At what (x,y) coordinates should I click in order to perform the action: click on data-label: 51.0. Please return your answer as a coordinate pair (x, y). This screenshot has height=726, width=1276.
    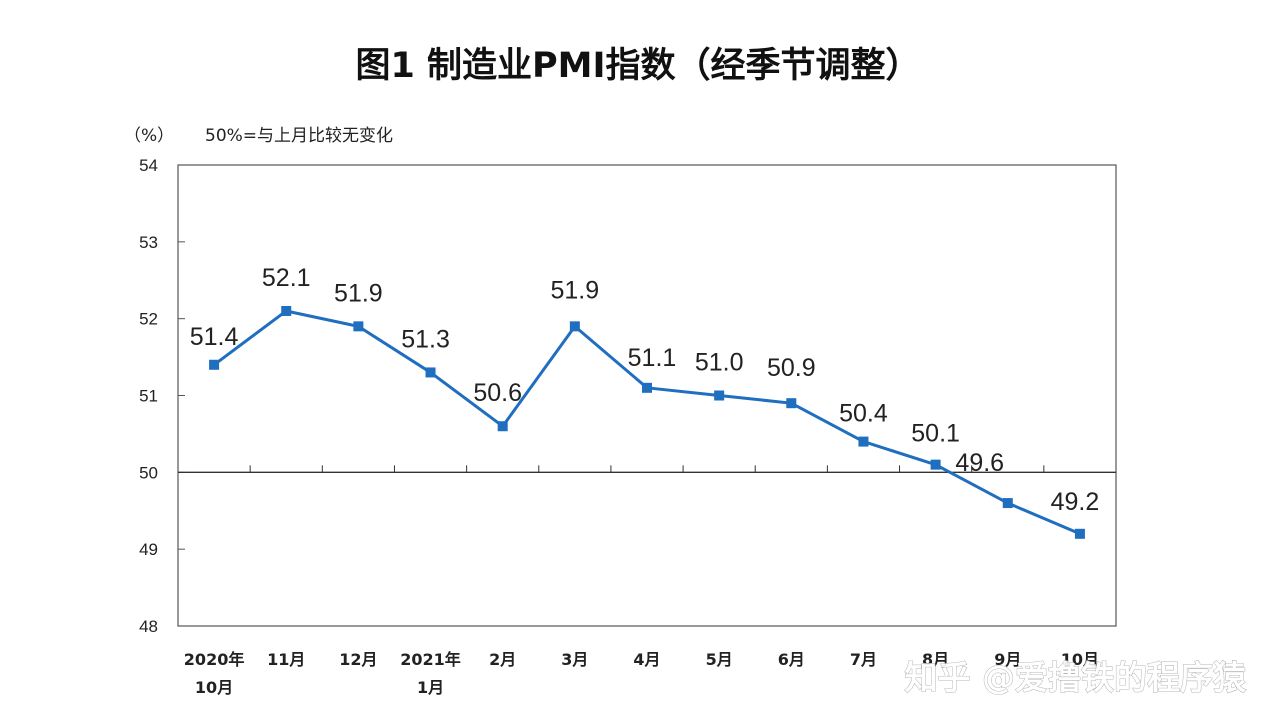
    Looking at the image, I should click on (719, 363).